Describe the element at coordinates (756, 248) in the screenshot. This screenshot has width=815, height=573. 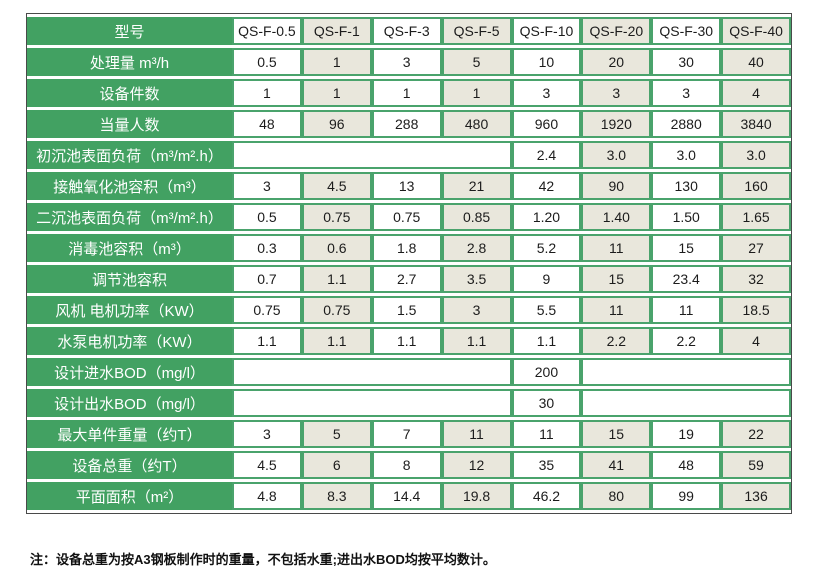
I see `value-cell: 27` at that location.